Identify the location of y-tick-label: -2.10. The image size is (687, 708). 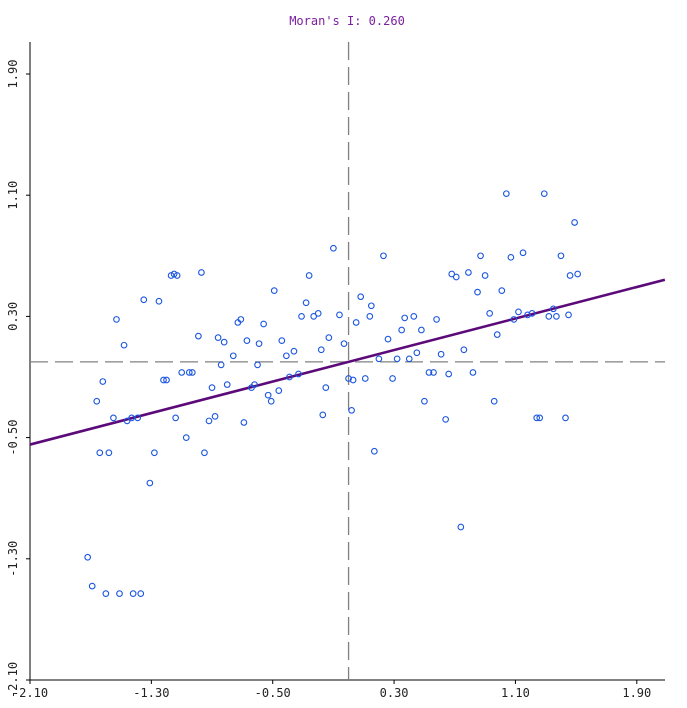
(13, 680).